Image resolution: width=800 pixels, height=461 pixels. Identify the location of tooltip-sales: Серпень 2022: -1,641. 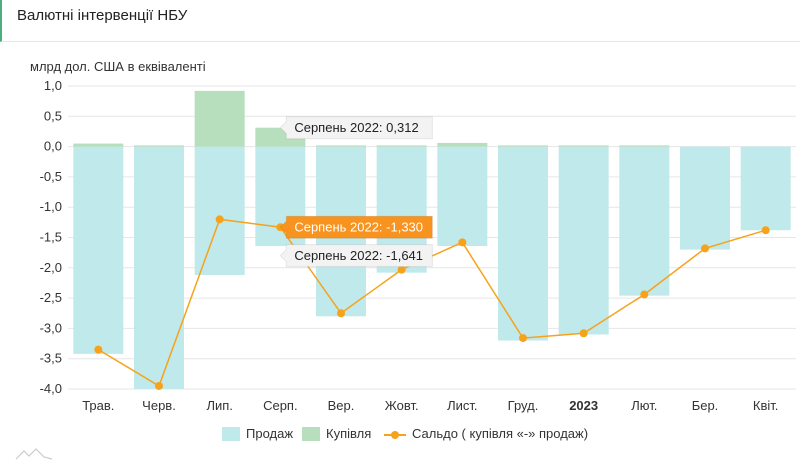
(356, 256).